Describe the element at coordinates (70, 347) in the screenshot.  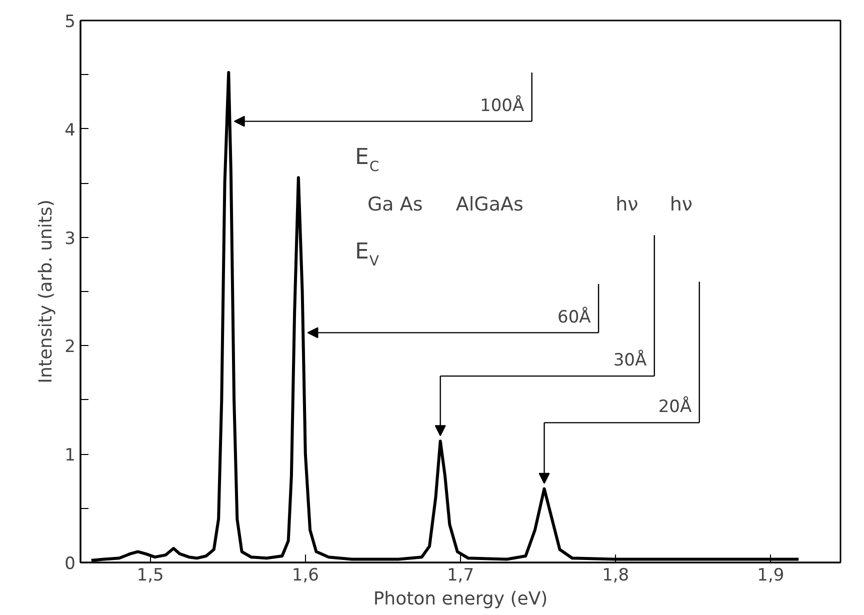
I see `y-tick-label: 2` at that location.